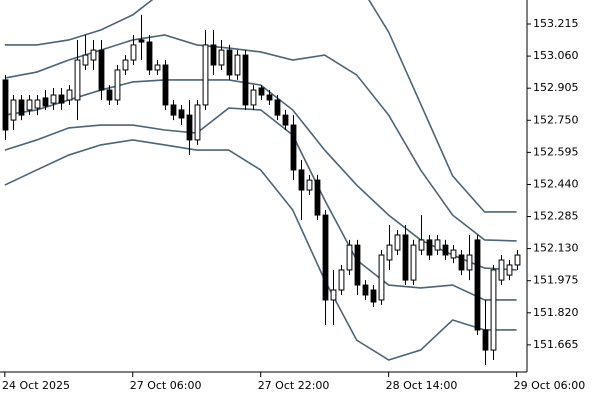 The image size is (600, 400). I want to click on y-tick-label: 153.060, so click(556, 55).